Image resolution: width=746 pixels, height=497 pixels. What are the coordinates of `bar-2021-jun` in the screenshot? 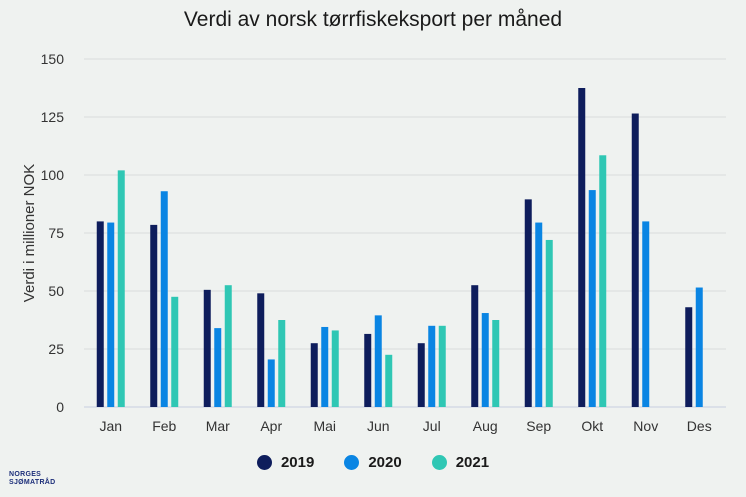 It's located at (389, 380).